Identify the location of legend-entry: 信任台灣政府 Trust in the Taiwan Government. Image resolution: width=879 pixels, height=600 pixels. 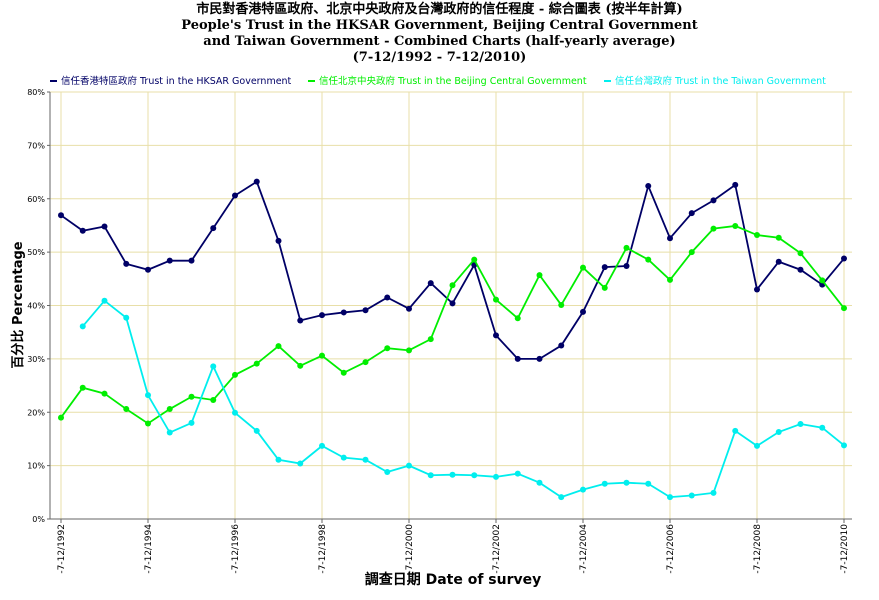
(720, 81).